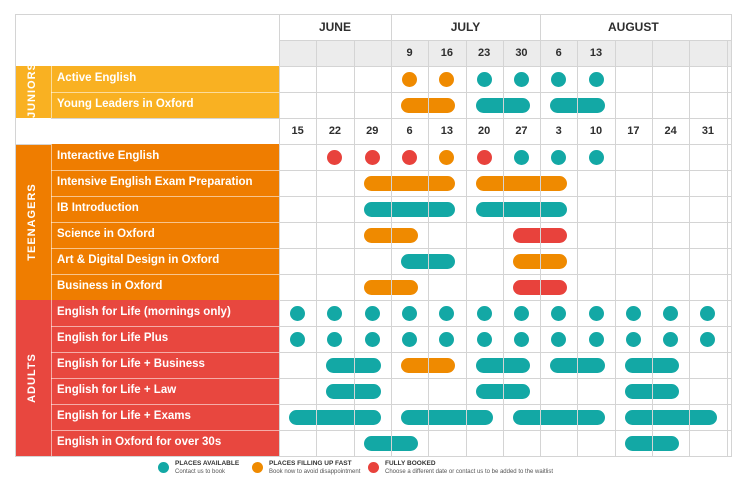 Image resolution: width=746 pixels, height=482 pixels. What do you see at coordinates (372, 131) in the screenshot?
I see `week-label: 29` at bounding box center [372, 131].